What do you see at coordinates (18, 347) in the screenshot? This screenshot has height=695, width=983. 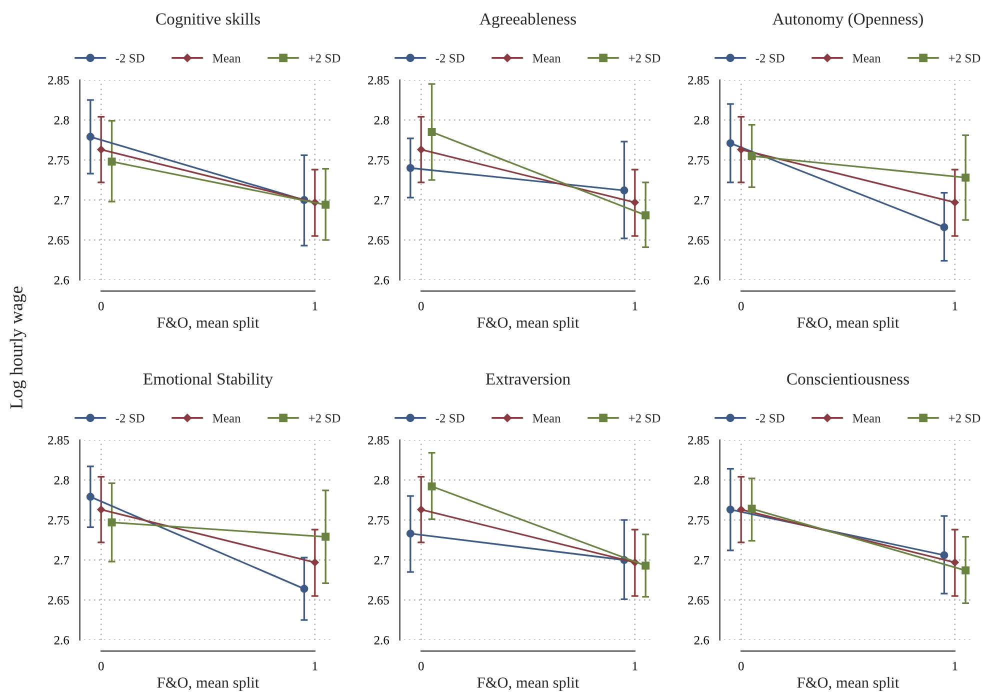 I see `y-axis-title: Log hourly wage` at bounding box center [18, 347].